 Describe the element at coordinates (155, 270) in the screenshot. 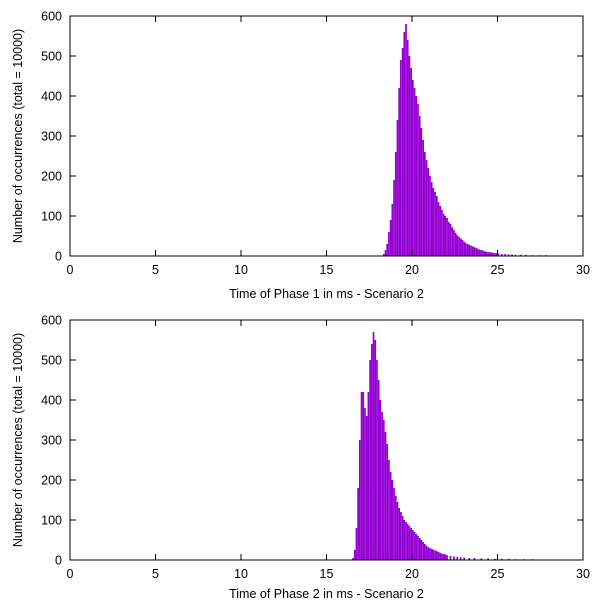

I see `phase-1-x-tick-label: 5` at that location.